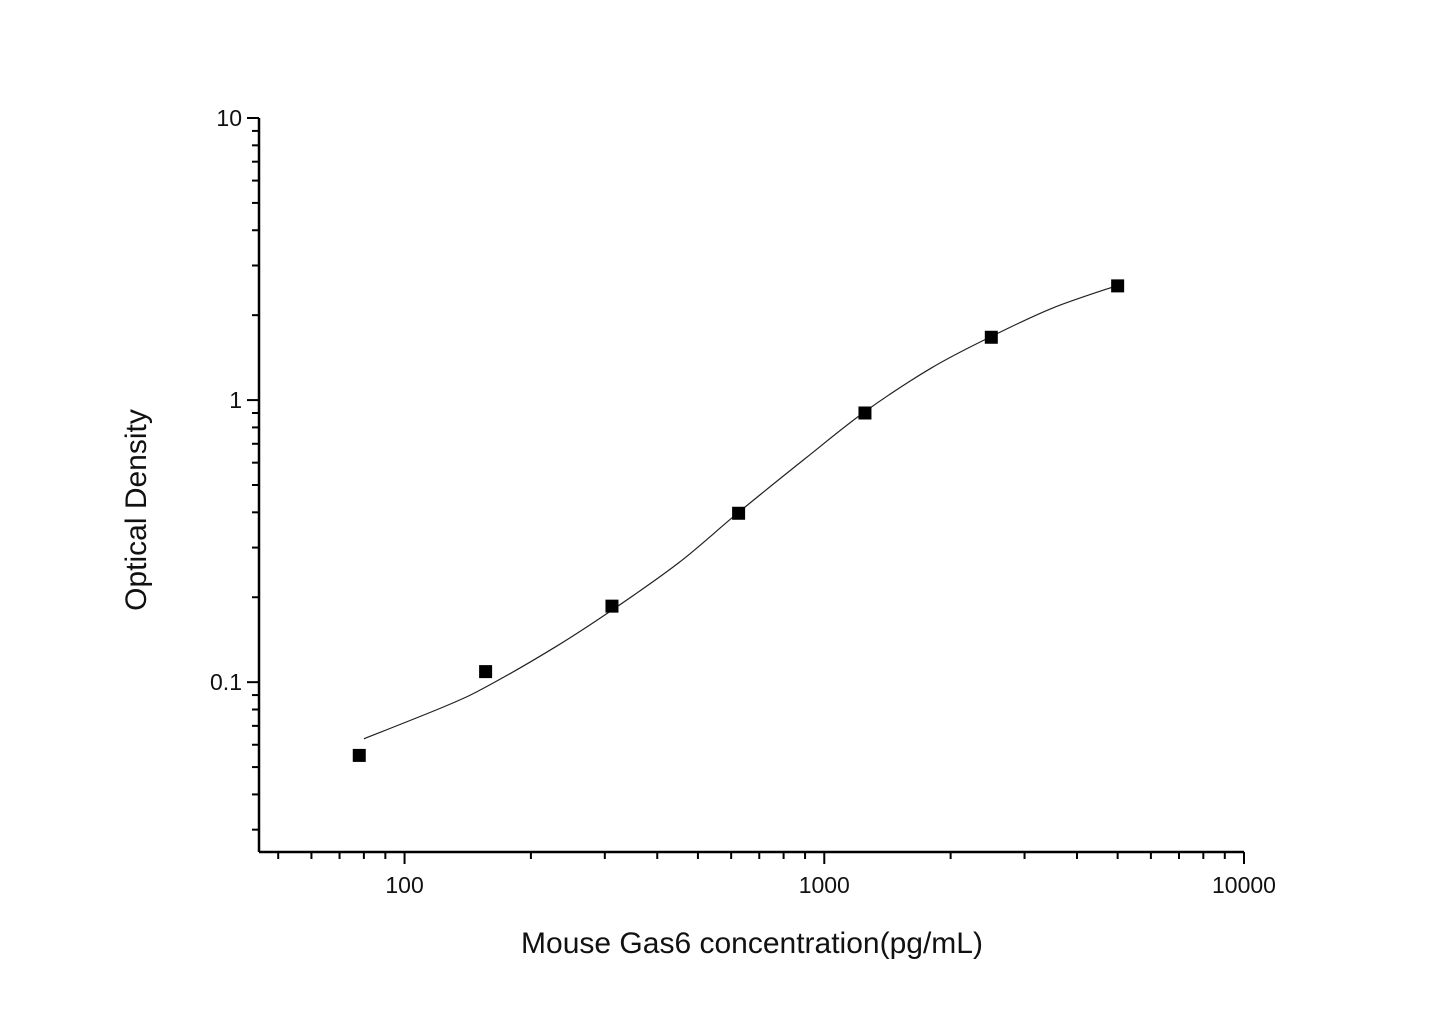 Image resolution: width=1445 pixels, height=1021 pixels. Describe the element at coordinates (235, 400) in the screenshot. I see `y-tick-label: 1` at that location.